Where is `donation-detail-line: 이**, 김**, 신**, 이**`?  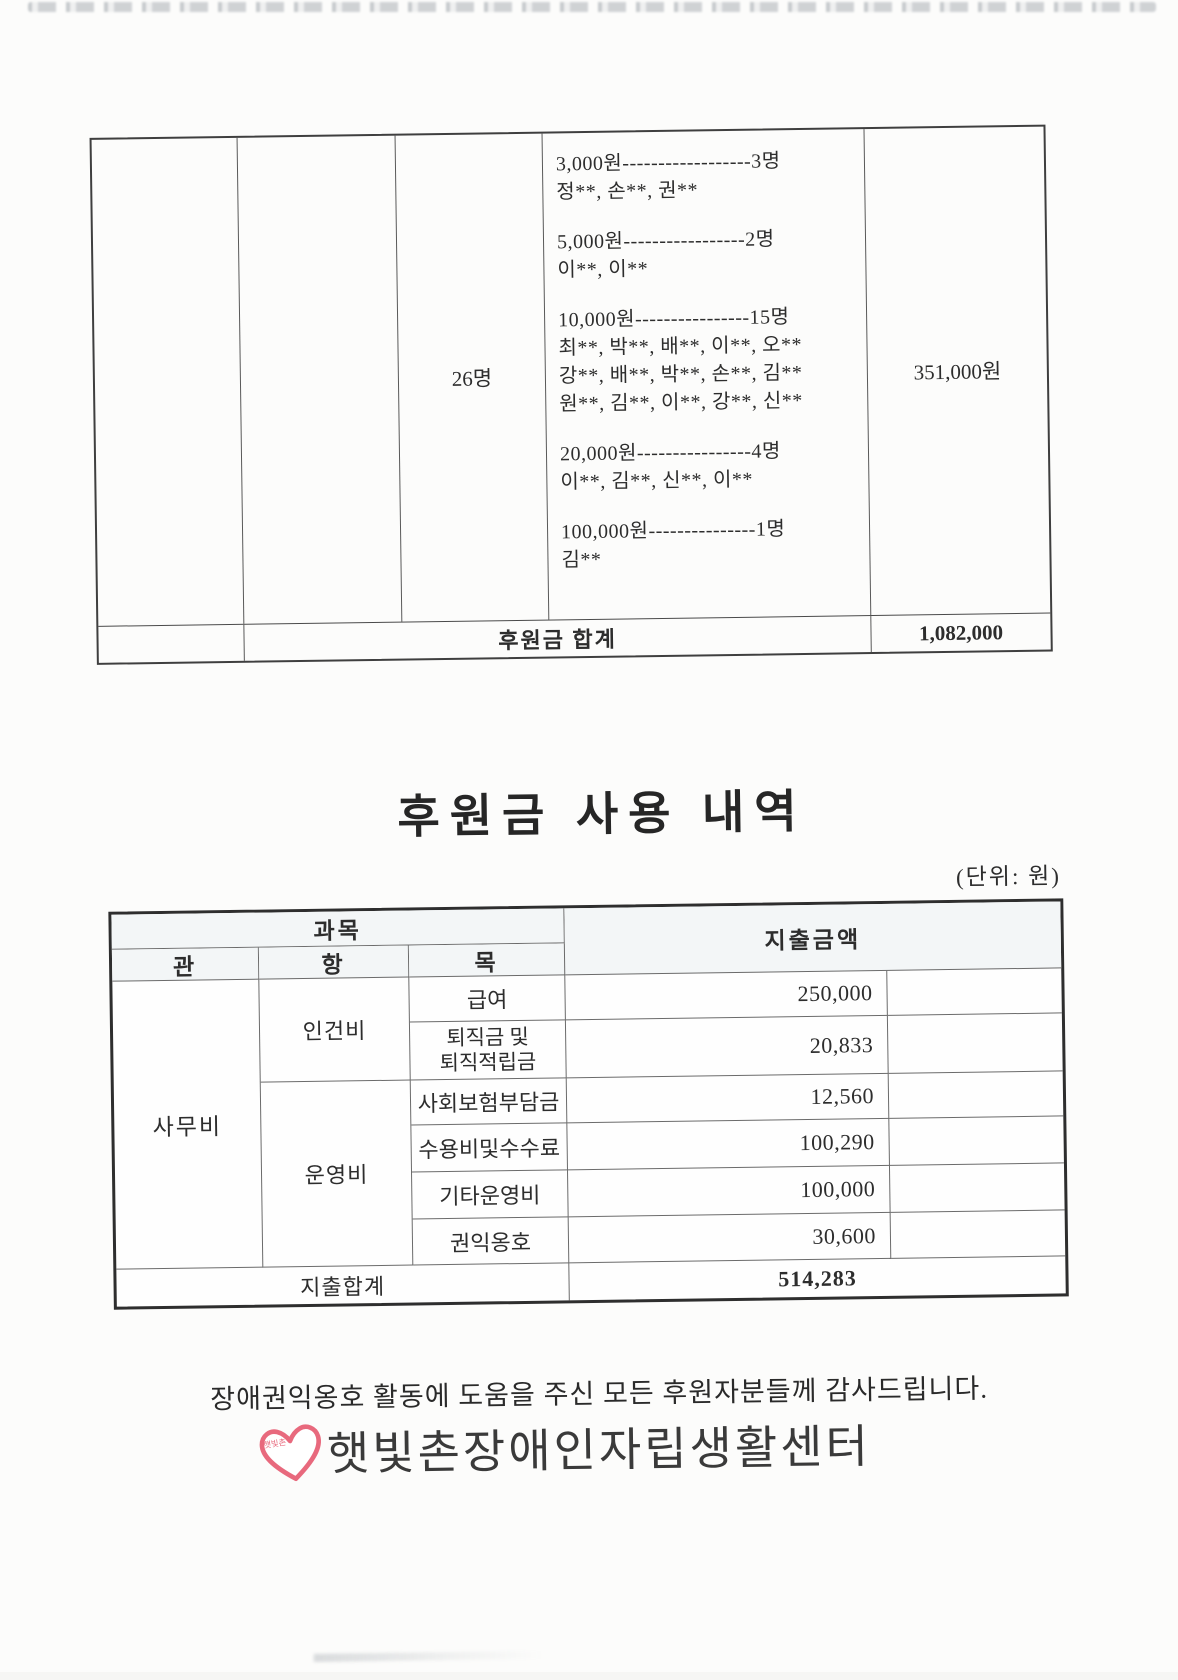 donation-detail-line: 이**, 김**, 신**, 이** is located at coordinates (657, 481).